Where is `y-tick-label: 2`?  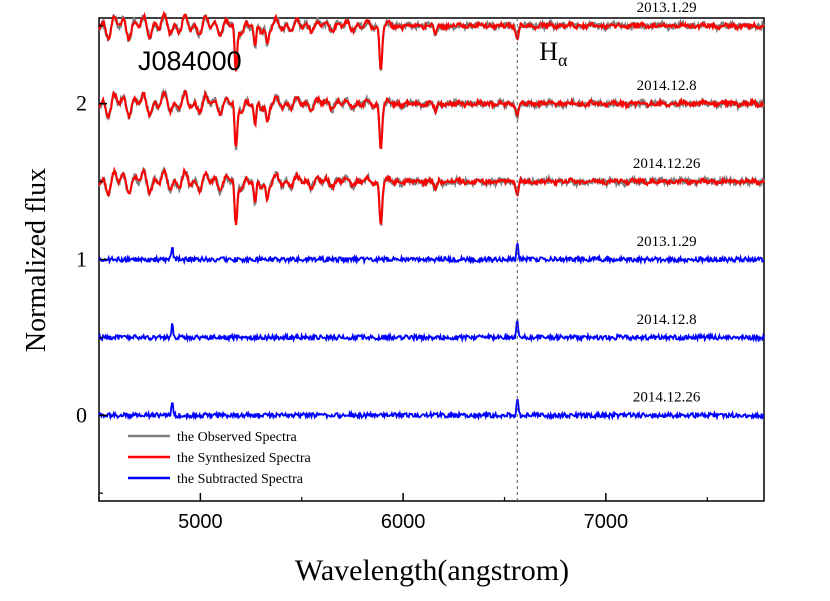
y-tick-label: 2 is located at coordinates (81, 103).